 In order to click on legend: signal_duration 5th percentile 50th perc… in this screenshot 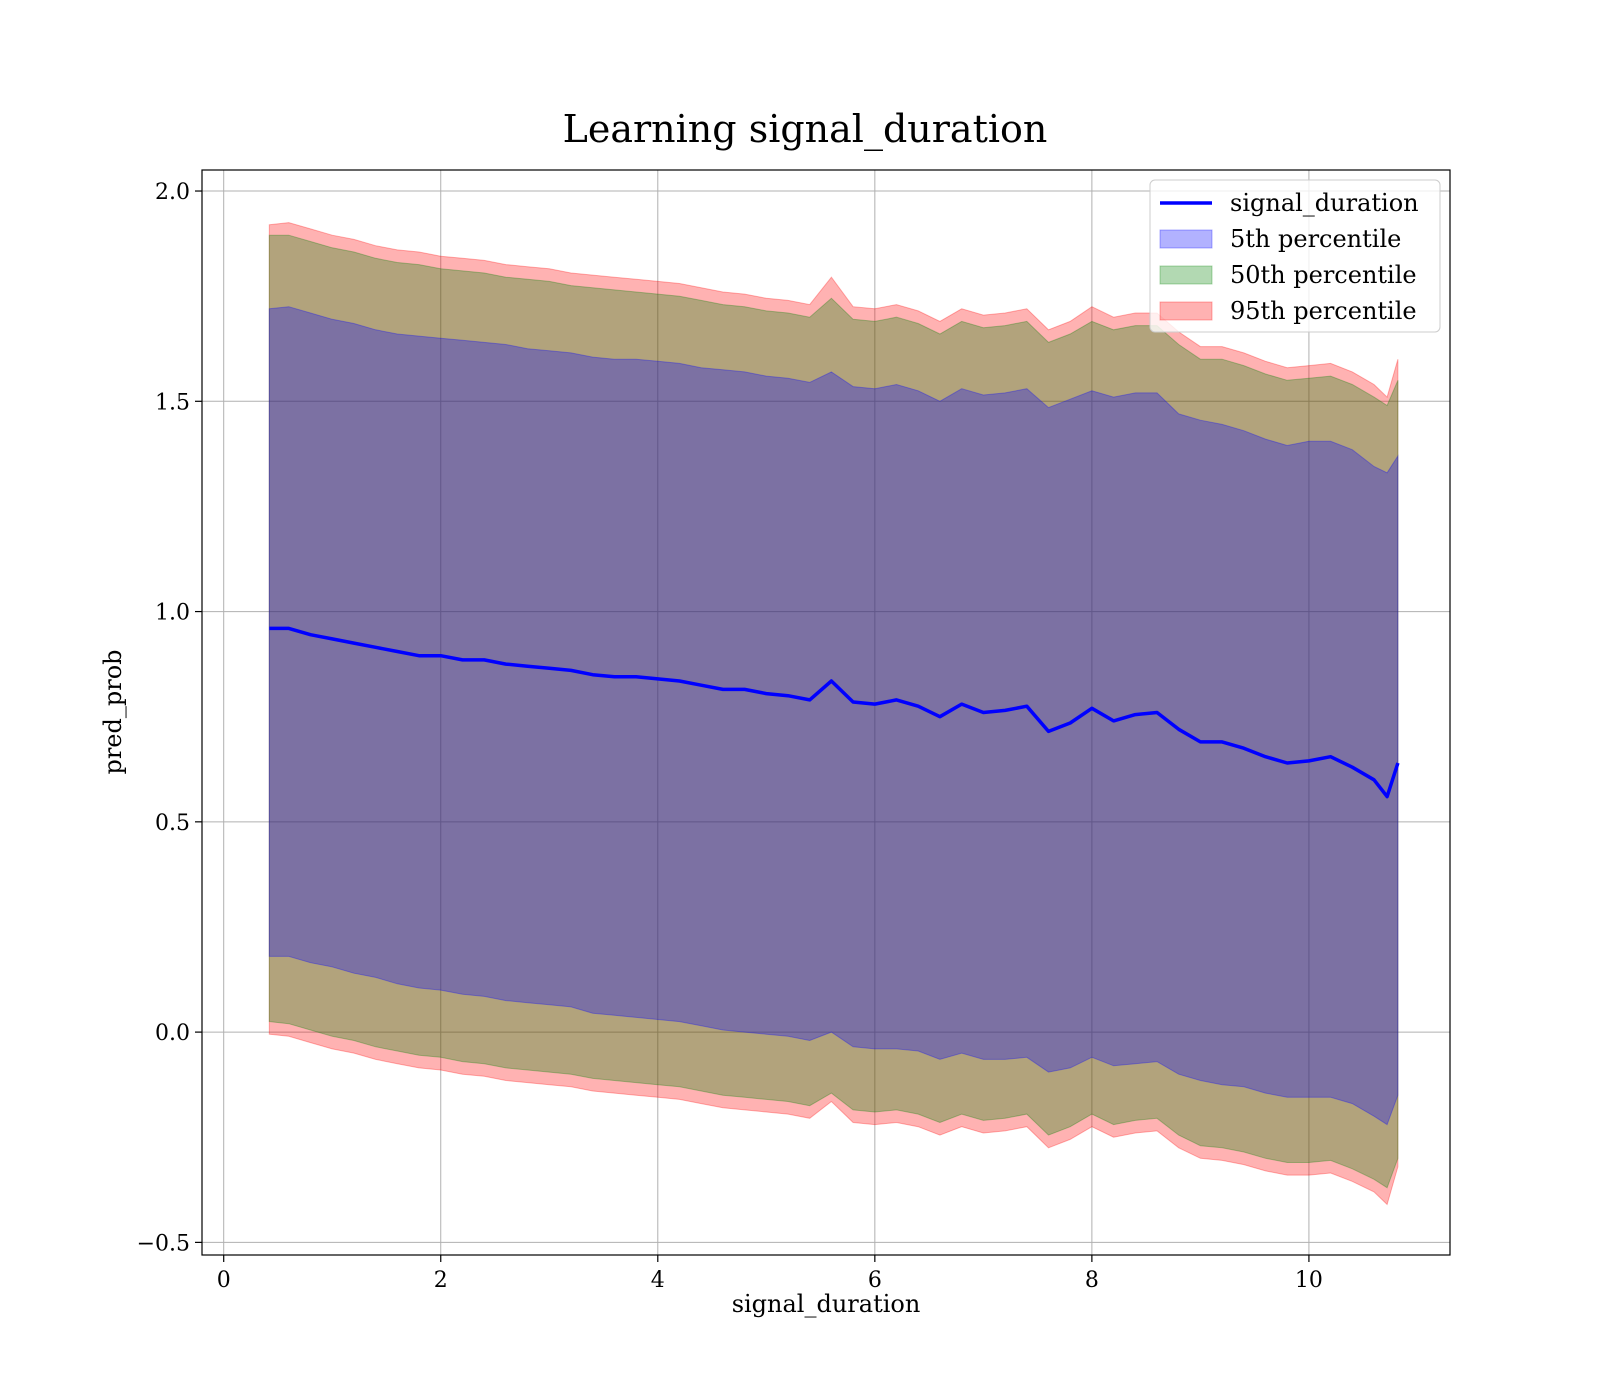, I will do `click(1295, 256)`.